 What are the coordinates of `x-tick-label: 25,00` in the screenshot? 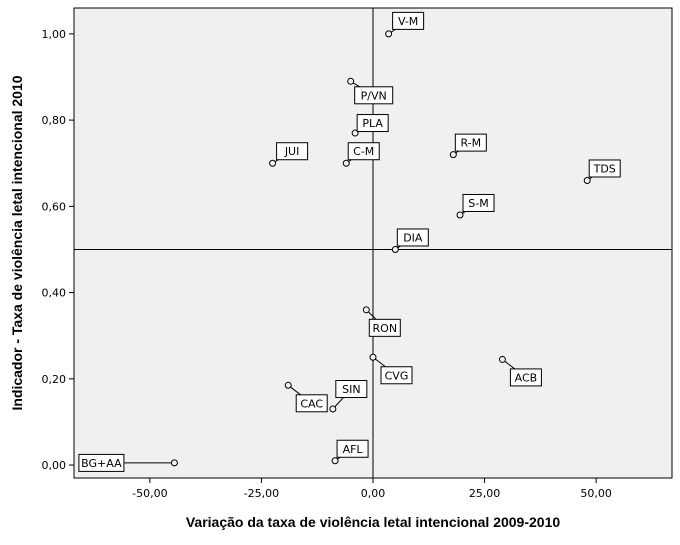 It's located at (485, 493).